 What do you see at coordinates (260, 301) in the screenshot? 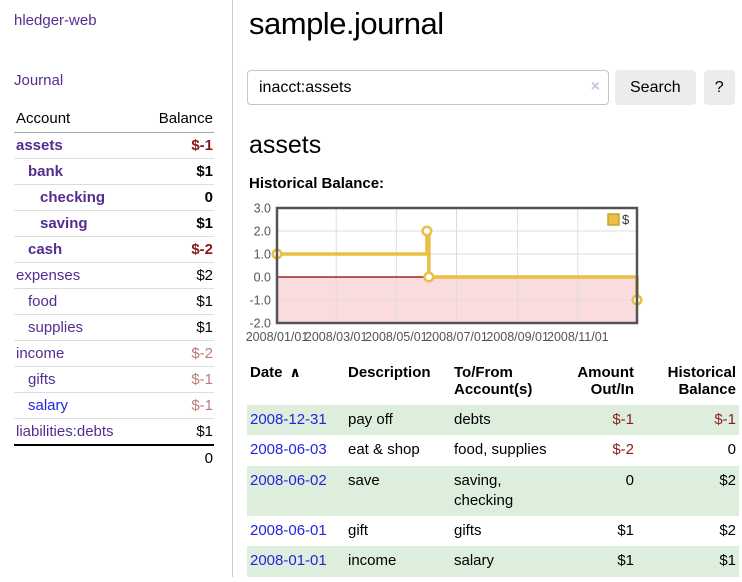
I see `svg-text: -1.0` at bounding box center [260, 301].